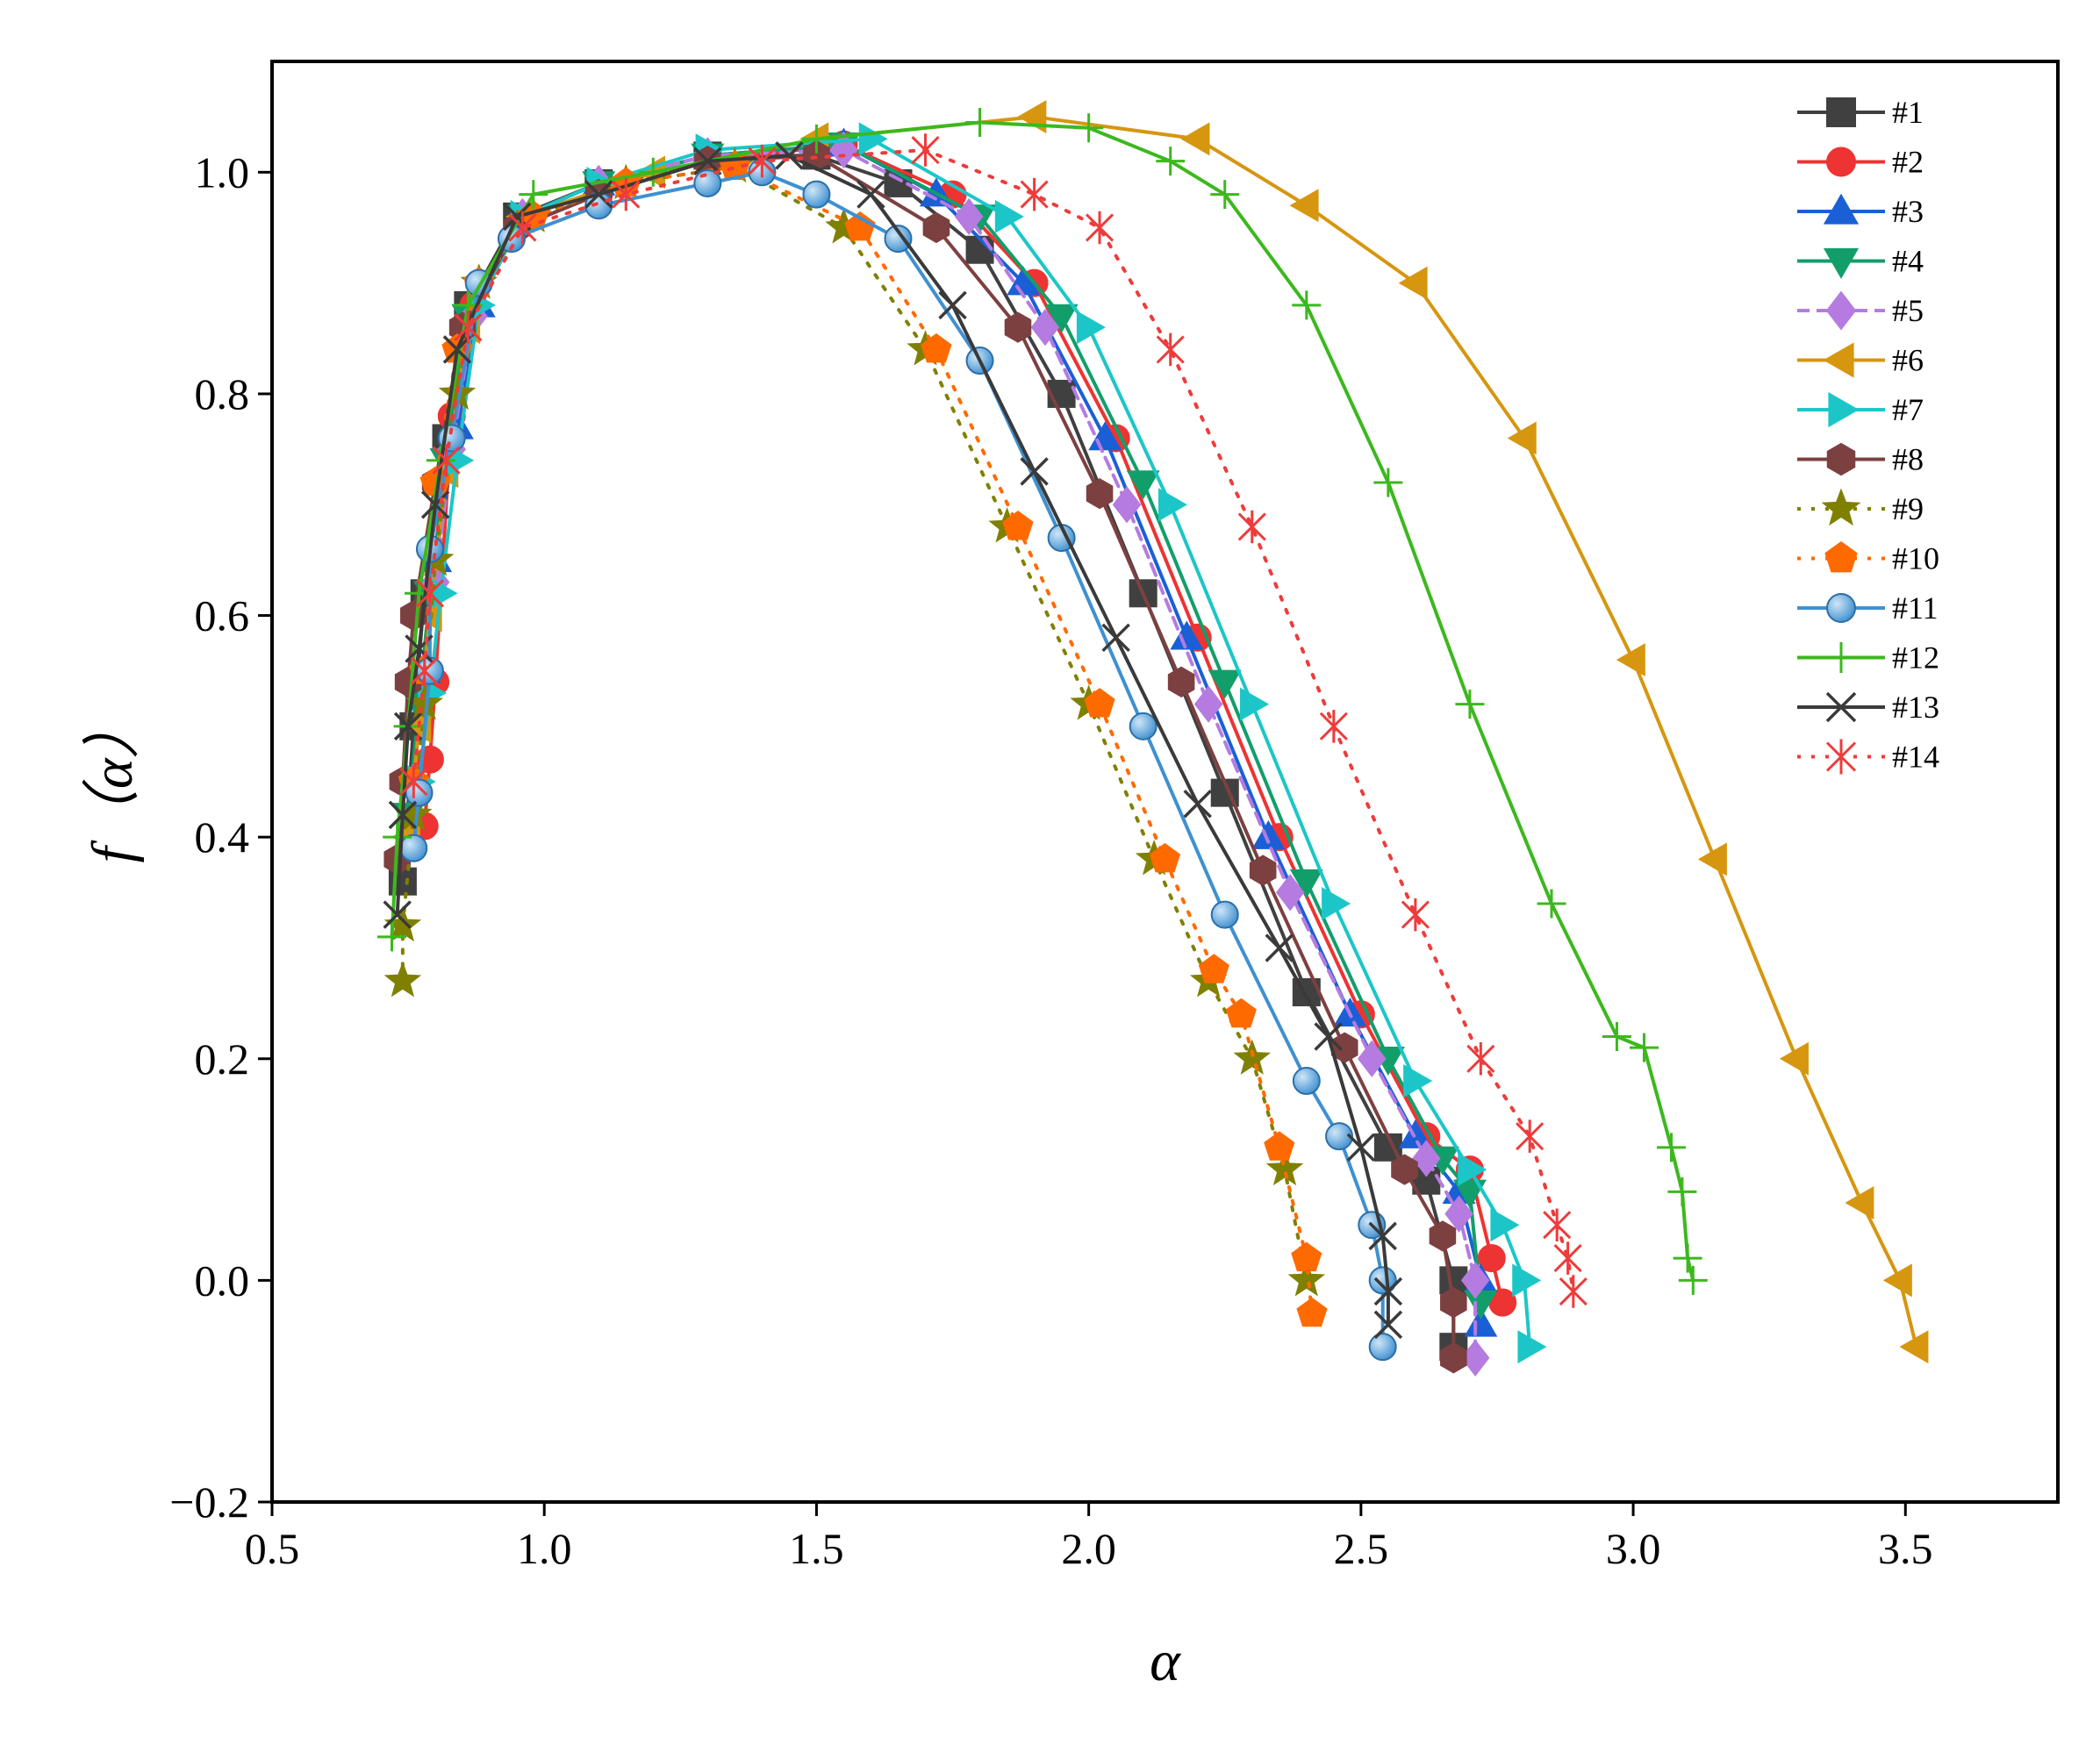  Describe the element at coordinates (223, 615) in the screenshot. I see `y-tick-label: 0.6` at that location.